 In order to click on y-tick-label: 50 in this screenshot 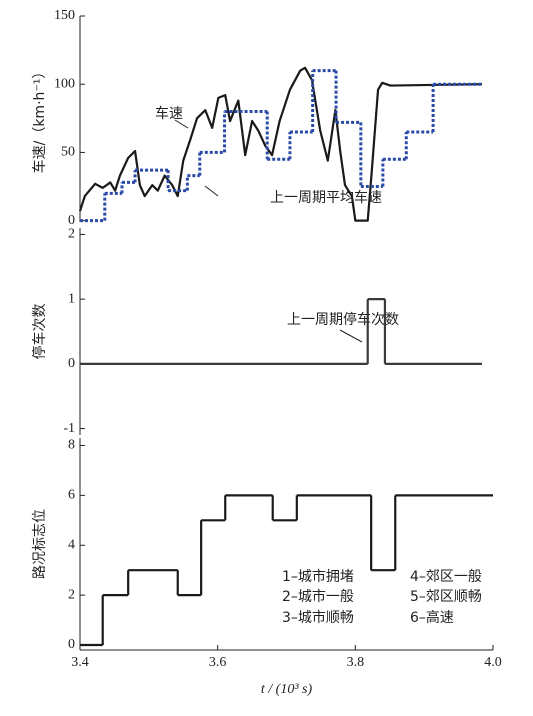, I will do `click(68, 152)`.